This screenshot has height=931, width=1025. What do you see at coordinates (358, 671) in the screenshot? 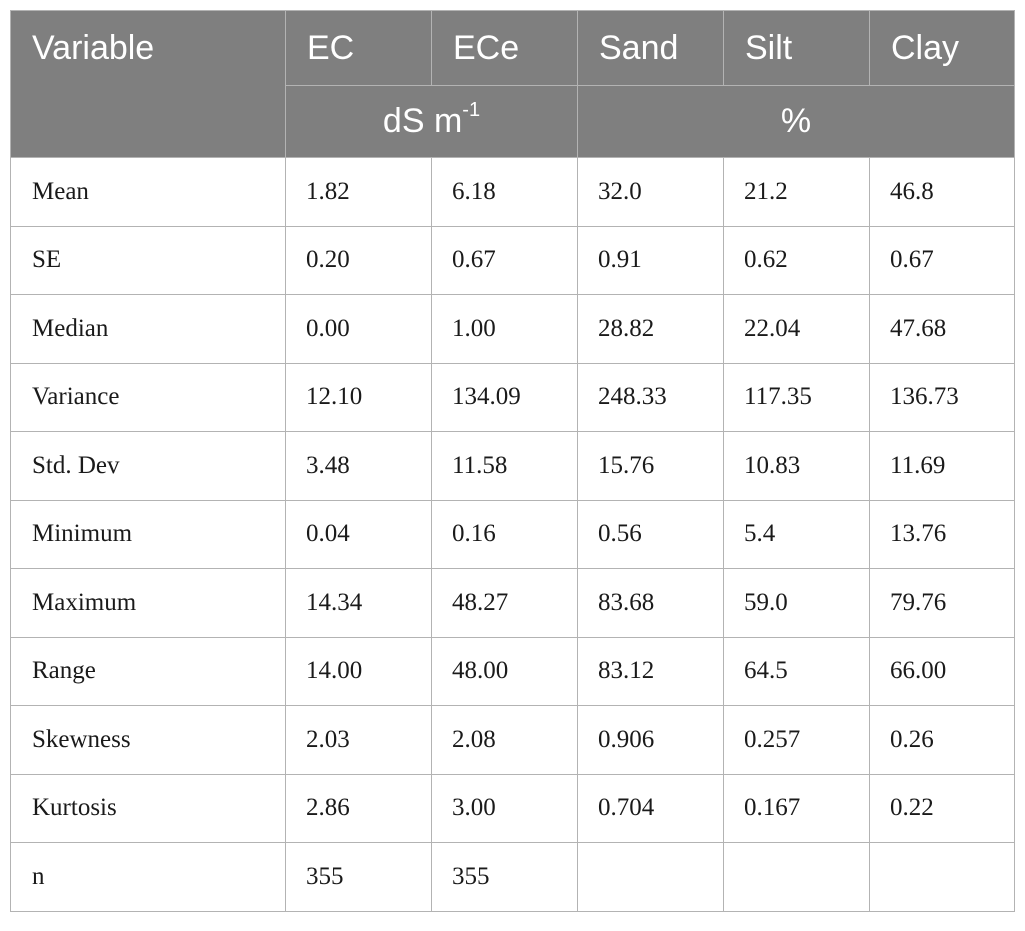
I see `table-cell: 14.00` at bounding box center [358, 671].